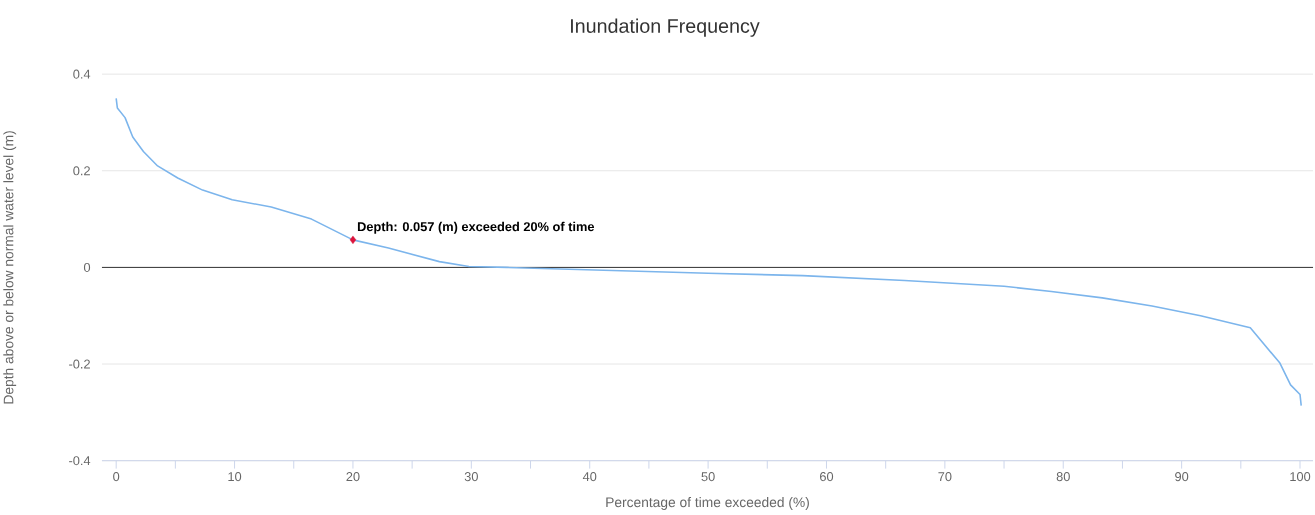  What do you see at coordinates (10, 267) in the screenshot?
I see `y-axis-title: Depth above or below normal water level (m)` at bounding box center [10, 267].